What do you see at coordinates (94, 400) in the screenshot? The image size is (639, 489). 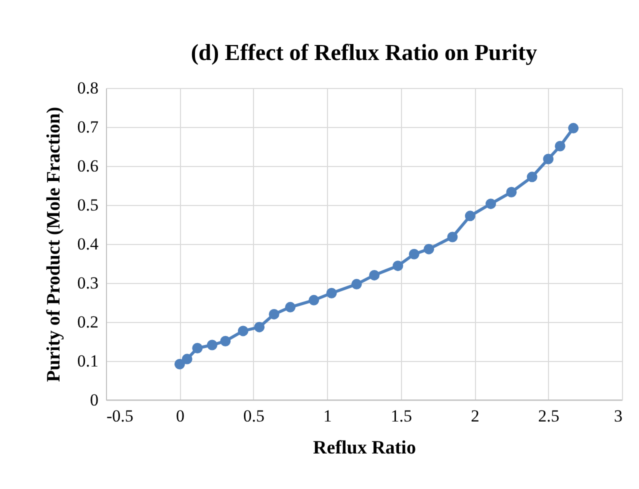 I see `y-tick-label: 0` at bounding box center [94, 400].